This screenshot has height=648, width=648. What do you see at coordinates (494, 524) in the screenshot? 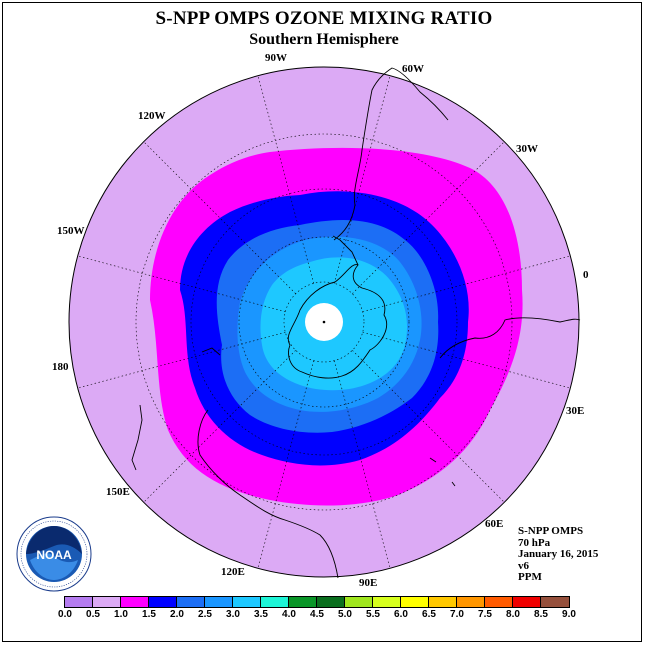
I see `lon-label-60e: 60E` at bounding box center [494, 524].